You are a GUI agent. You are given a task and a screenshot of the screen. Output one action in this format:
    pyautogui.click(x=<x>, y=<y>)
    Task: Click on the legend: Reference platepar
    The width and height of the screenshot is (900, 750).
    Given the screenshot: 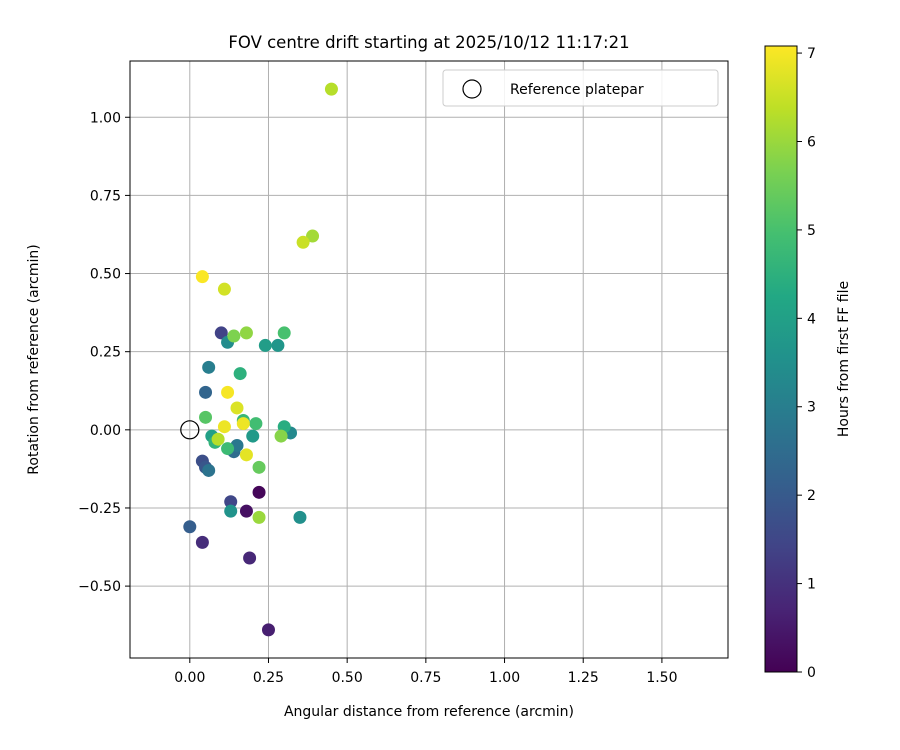 What is the action you would take?
    pyautogui.click(x=580, y=88)
    